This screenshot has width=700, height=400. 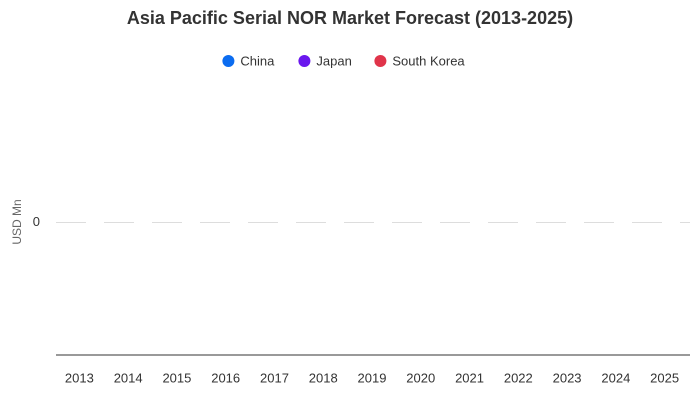 I want to click on x-tick-label: 2024, so click(x=615, y=377).